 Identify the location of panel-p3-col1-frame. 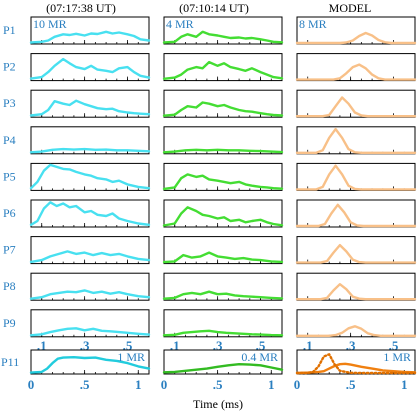
(90, 103).